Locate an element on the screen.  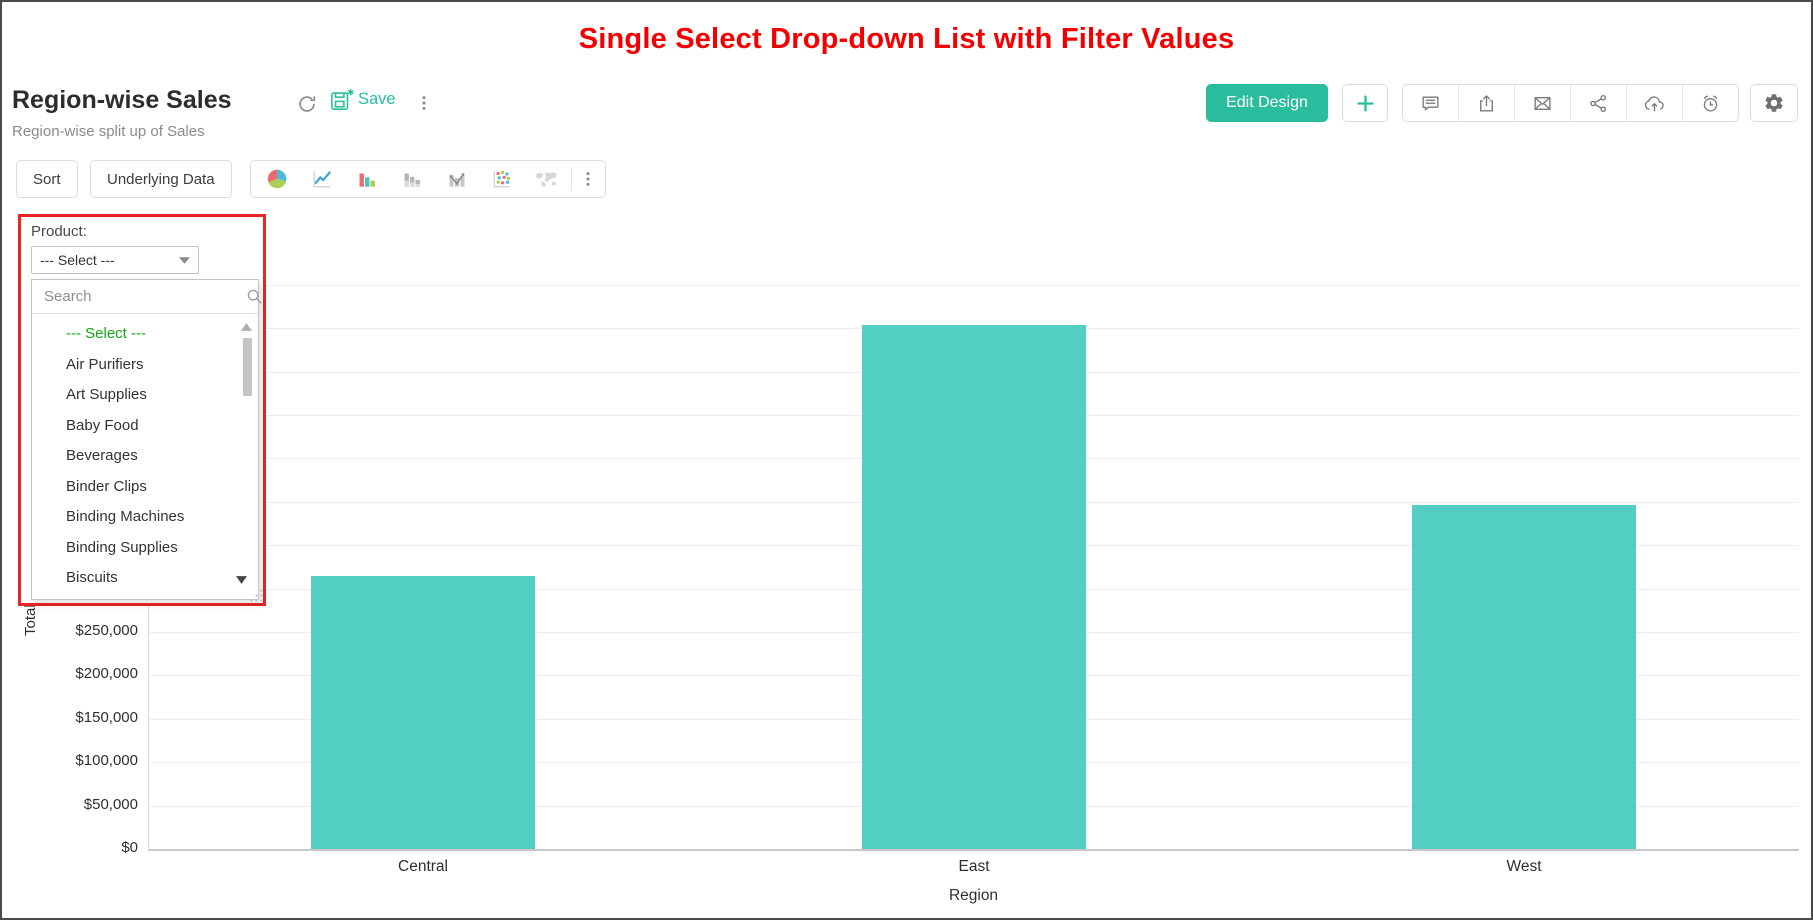
plus-icon is located at coordinates (1365, 103).